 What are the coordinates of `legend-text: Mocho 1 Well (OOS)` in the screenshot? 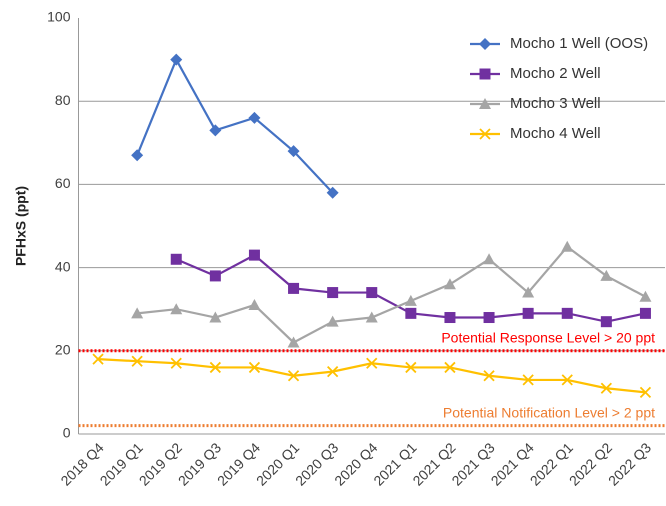 It's located at (579, 43).